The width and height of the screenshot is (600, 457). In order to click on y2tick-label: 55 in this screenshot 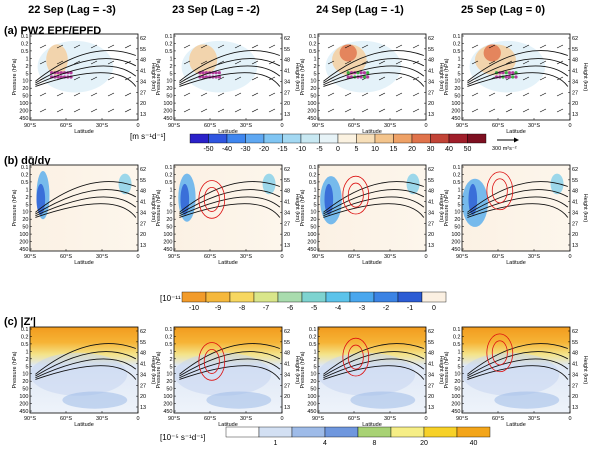, I will do `click(431, 343)`.